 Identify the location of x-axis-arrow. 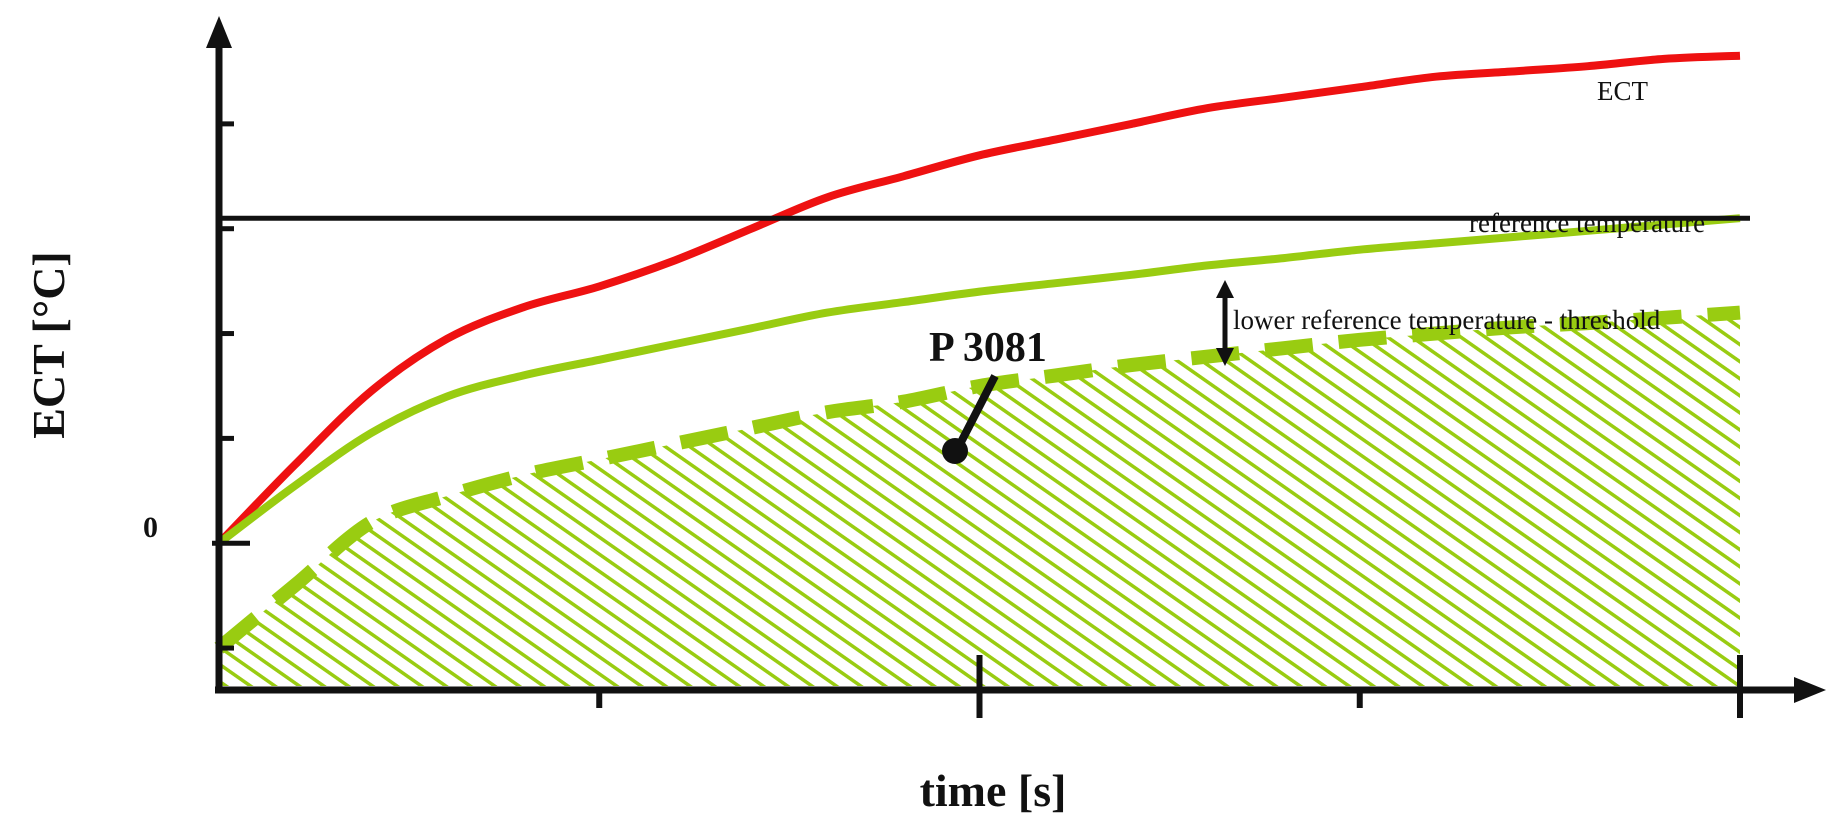
(1810, 690).